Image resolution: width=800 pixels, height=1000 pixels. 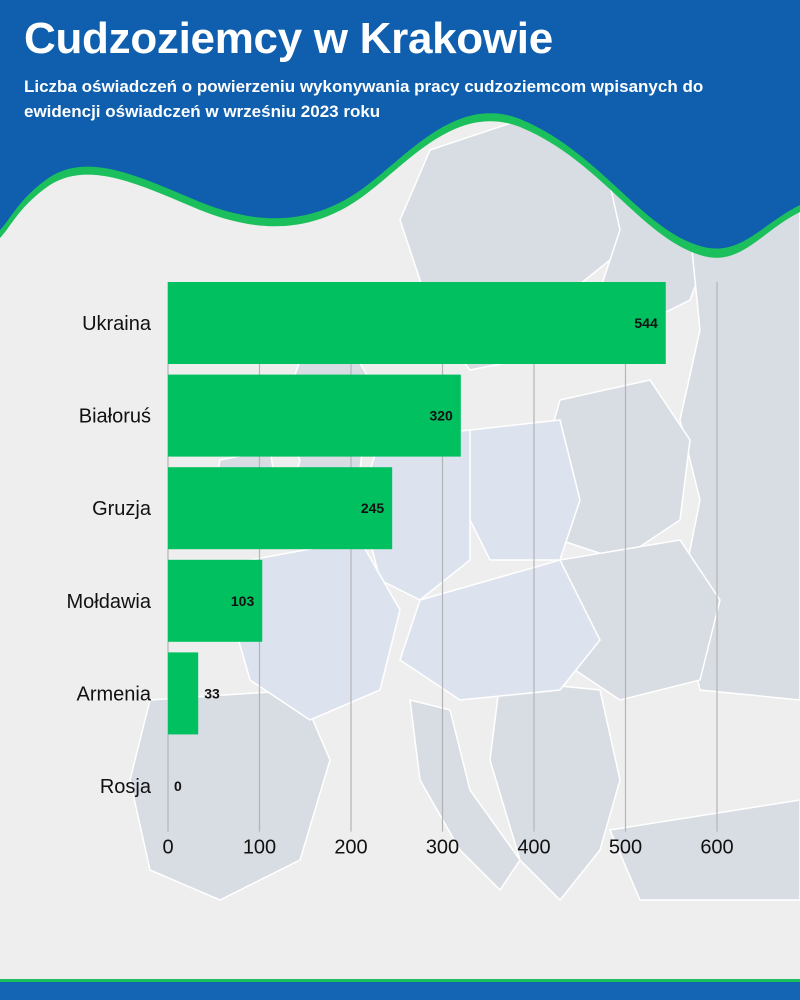 What do you see at coordinates (555, 790) in the screenshot?
I see `map-balkans` at bounding box center [555, 790].